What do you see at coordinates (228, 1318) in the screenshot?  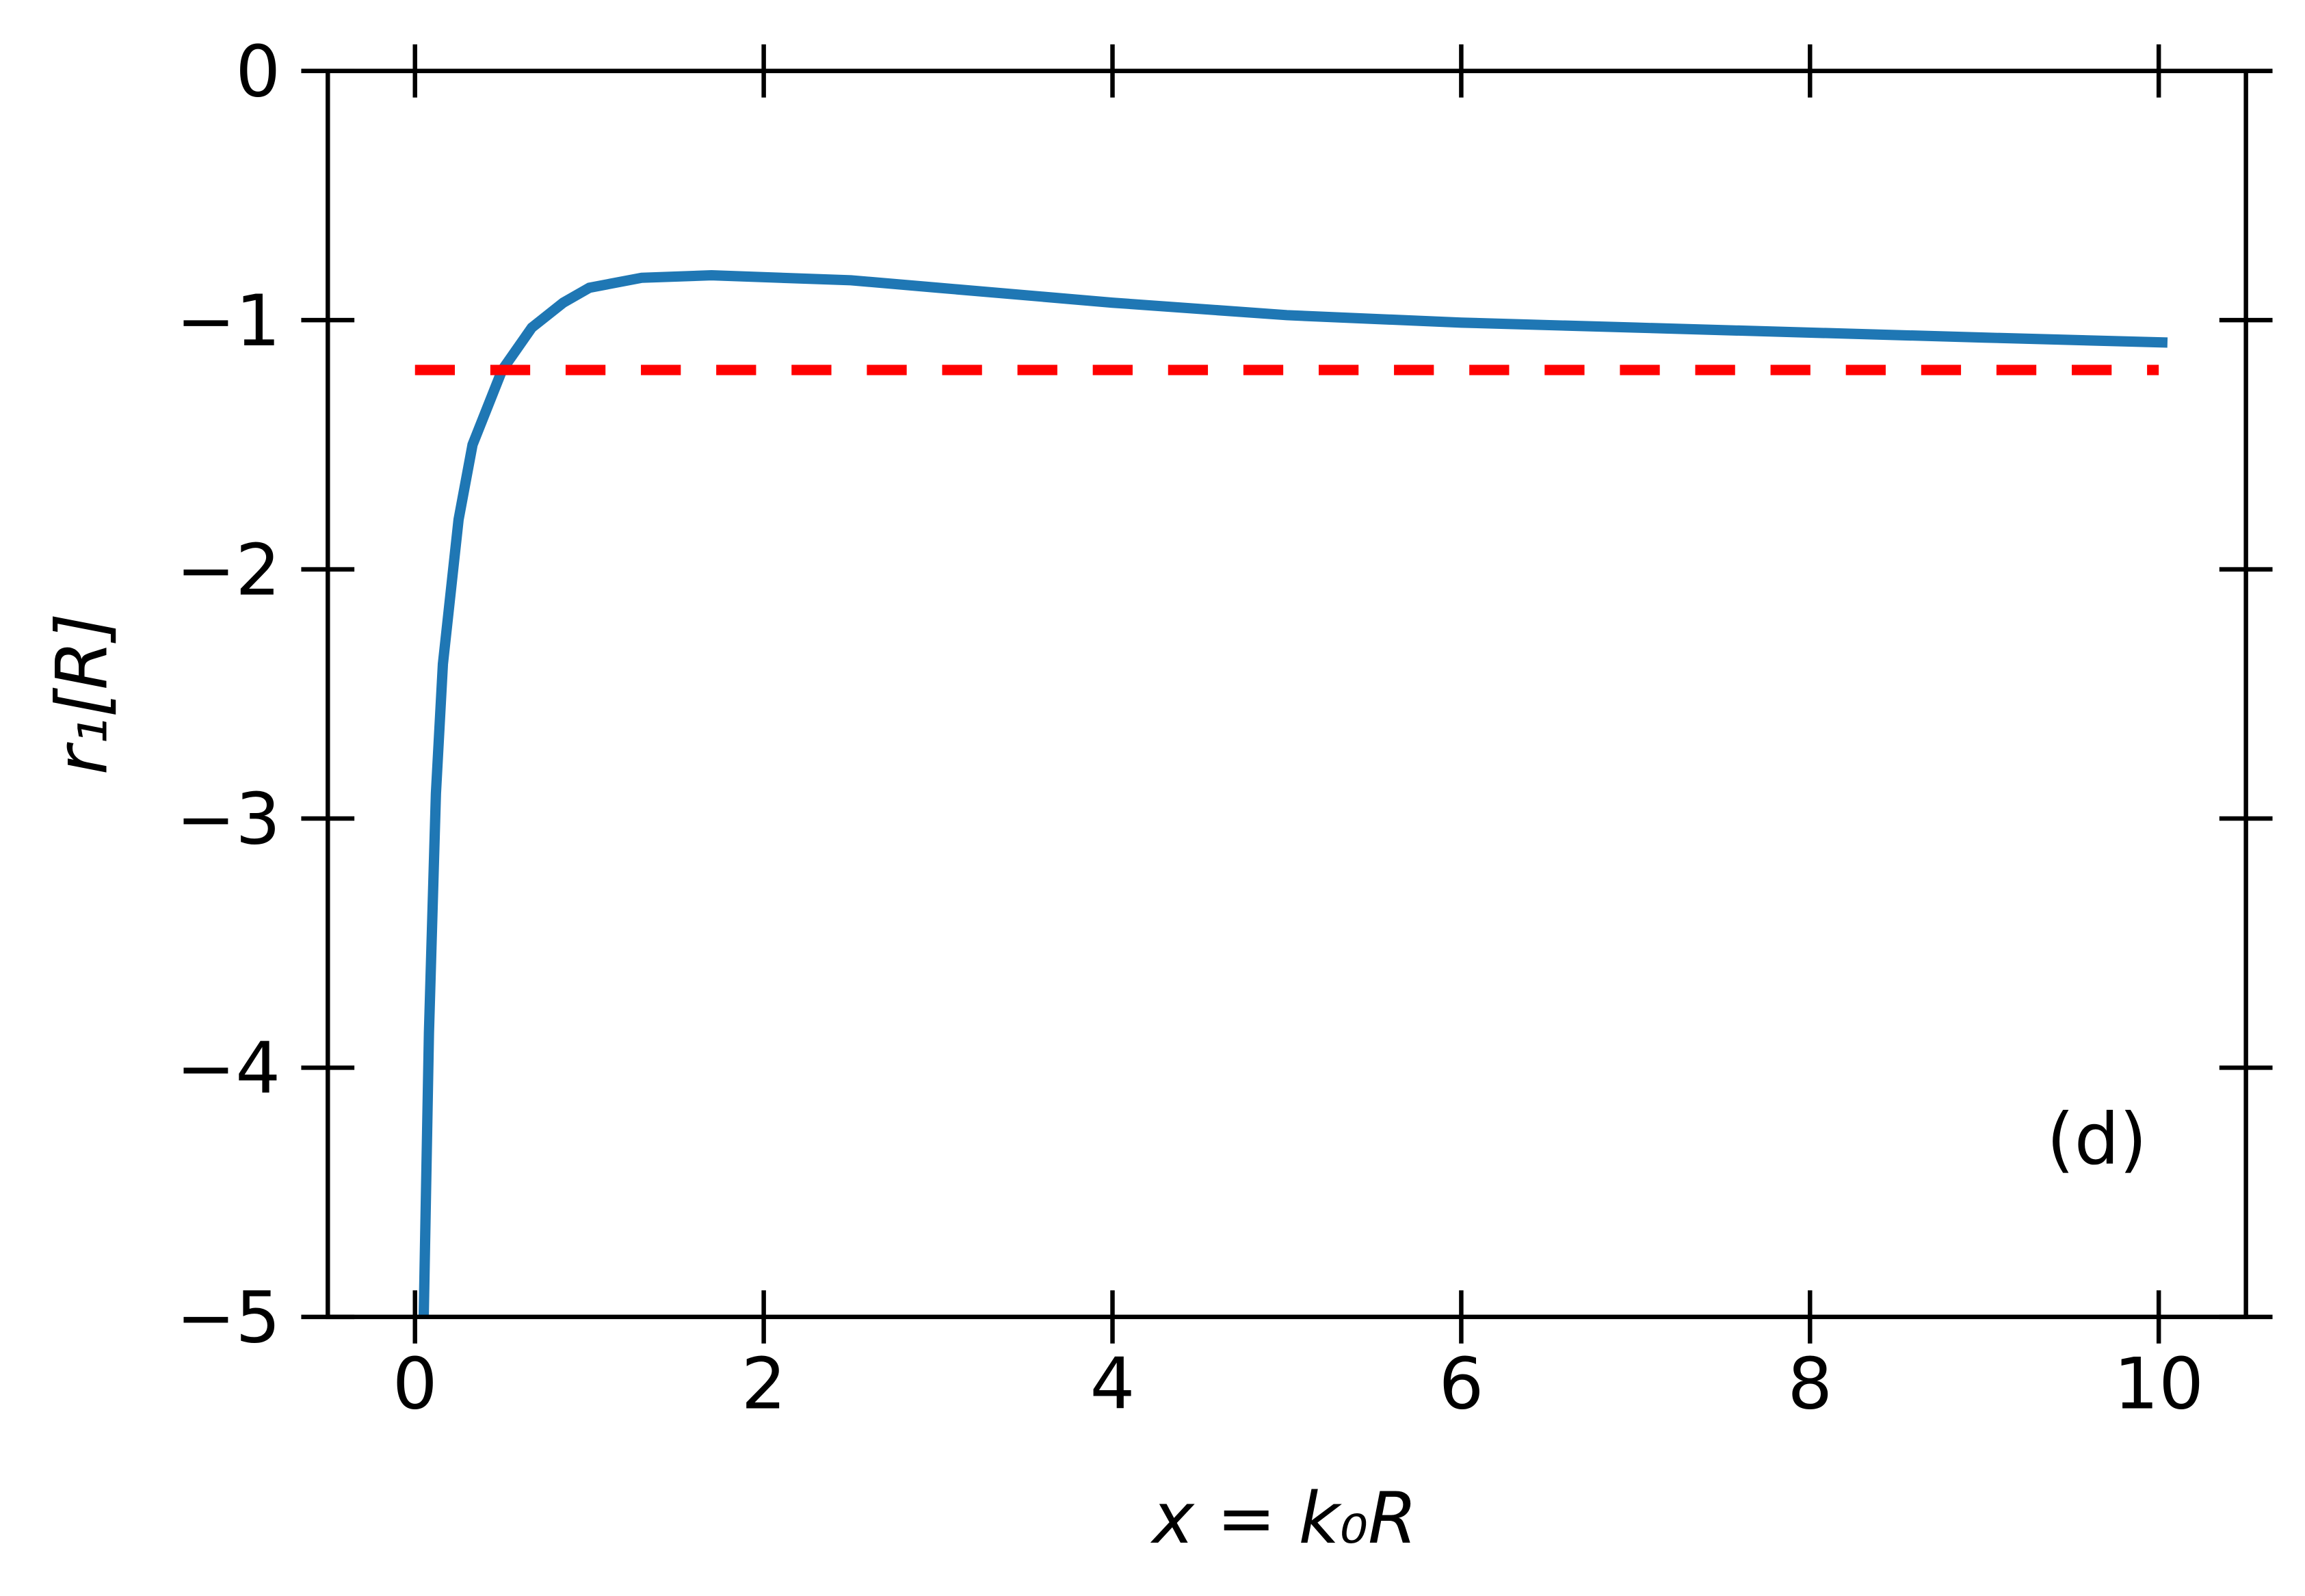 I see `y-tick-label: −5` at bounding box center [228, 1318].